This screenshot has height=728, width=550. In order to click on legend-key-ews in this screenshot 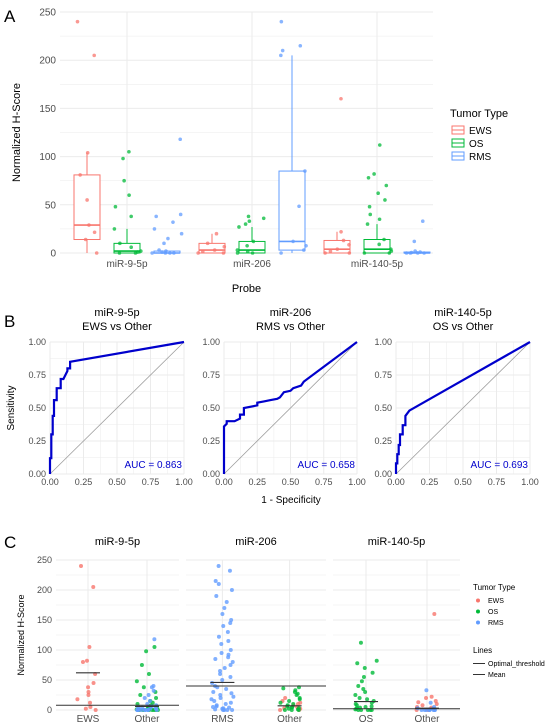, I will do `click(478, 600)`.